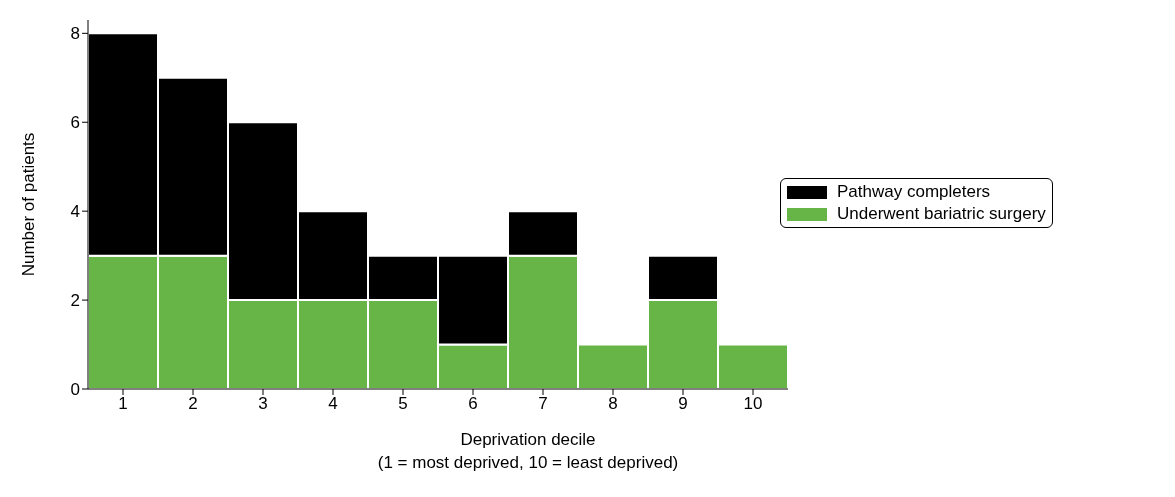 The image size is (1175, 497). I want to click on x-tick-label: 8, so click(613, 404).